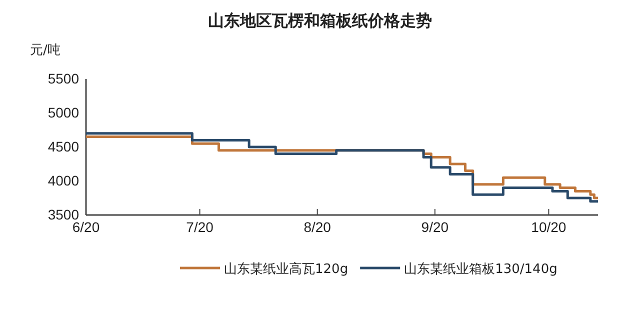 The image size is (640, 323). I want to click on chart-title: 山东地区瓦楞和箱板纸价格走势, so click(320, 20).